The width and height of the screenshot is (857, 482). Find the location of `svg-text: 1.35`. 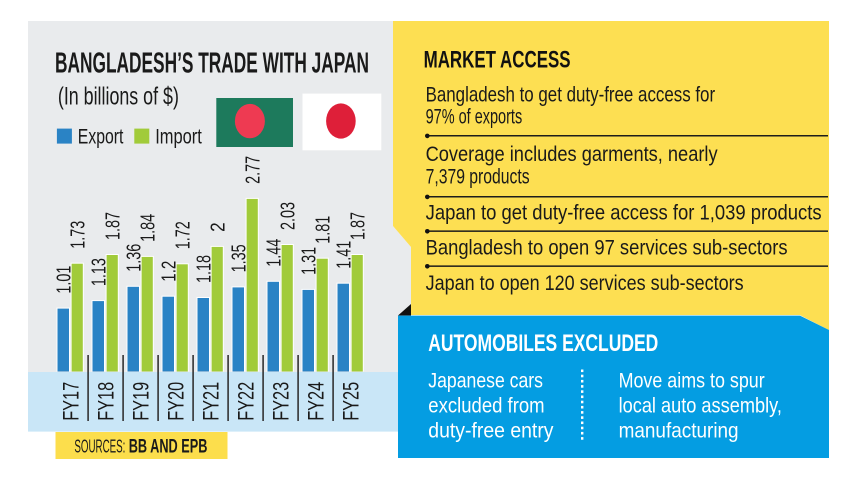

svg-text: 1.35 is located at coordinates (240, 258).